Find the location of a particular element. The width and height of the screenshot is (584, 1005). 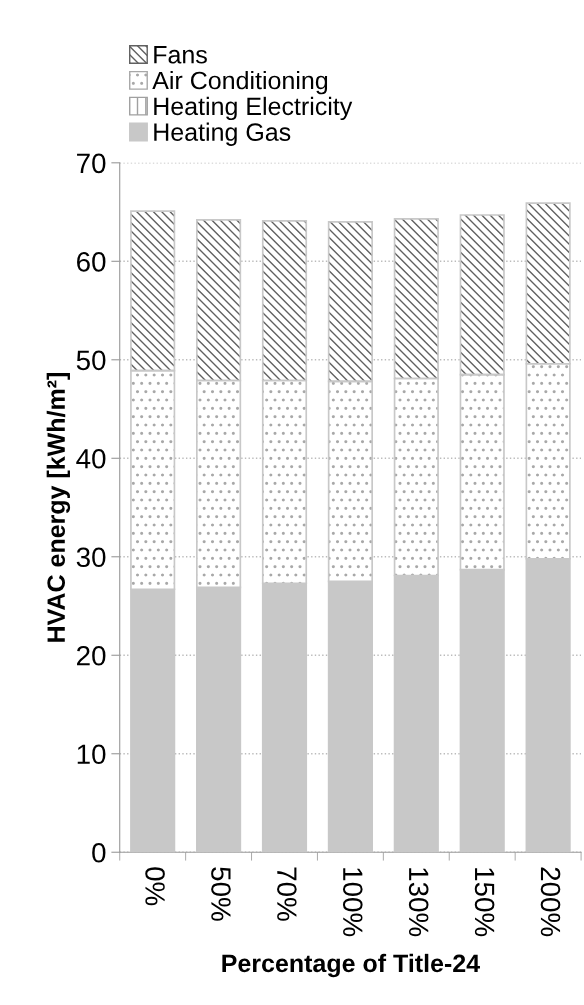

legend-label: Fans is located at coordinates (180, 55).